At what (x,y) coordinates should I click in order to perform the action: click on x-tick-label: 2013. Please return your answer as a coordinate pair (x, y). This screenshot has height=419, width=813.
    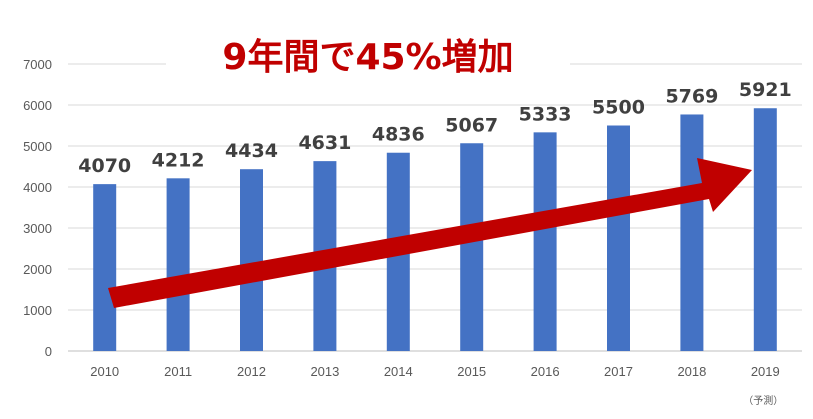
    Looking at the image, I should click on (324, 371).